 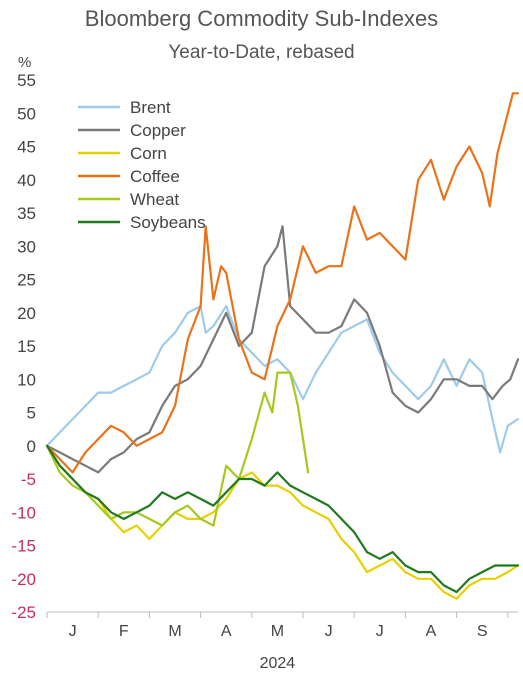 I want to click on legend-label-soybeans: Soybeans, so click(x=168, y=222).